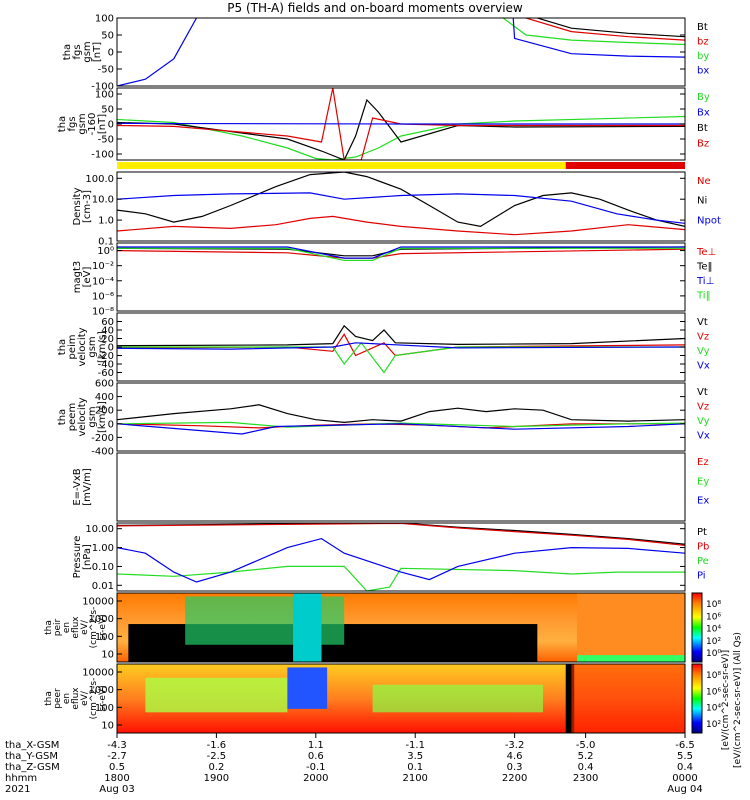  Describe the element at coordinates (713, 692) in the screenshot. I see `colorbar-tick-label: 10⁶` at that location.